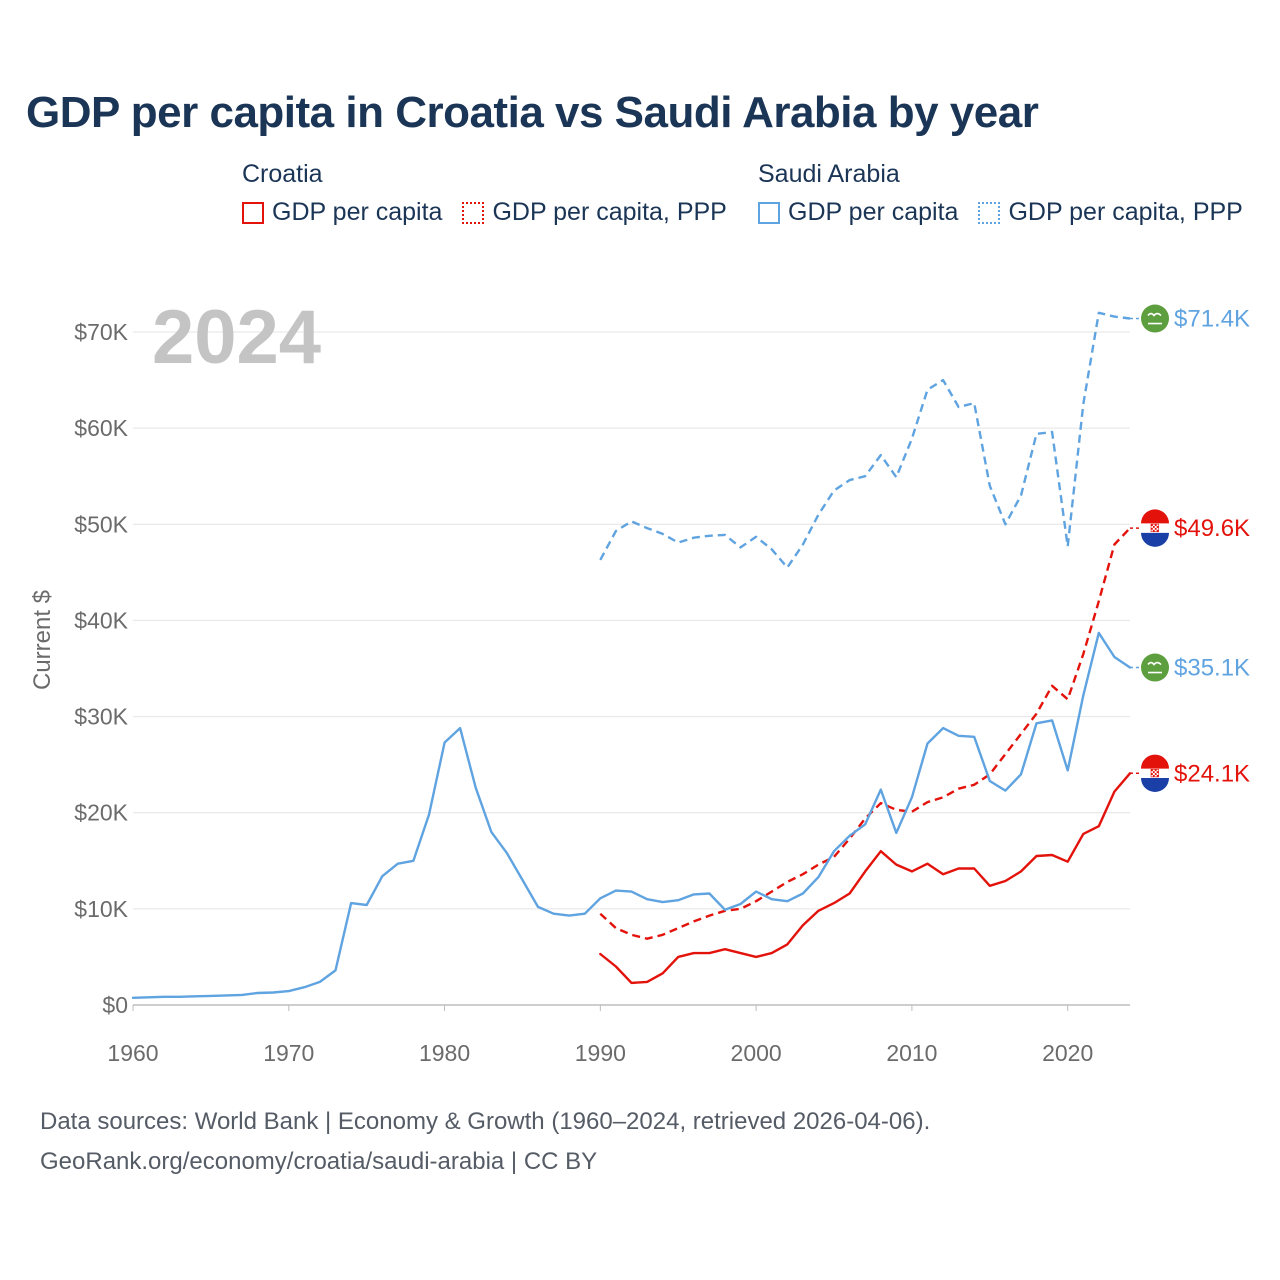  I want to click on end-value-label: $49.6K, so click(1212, 528).